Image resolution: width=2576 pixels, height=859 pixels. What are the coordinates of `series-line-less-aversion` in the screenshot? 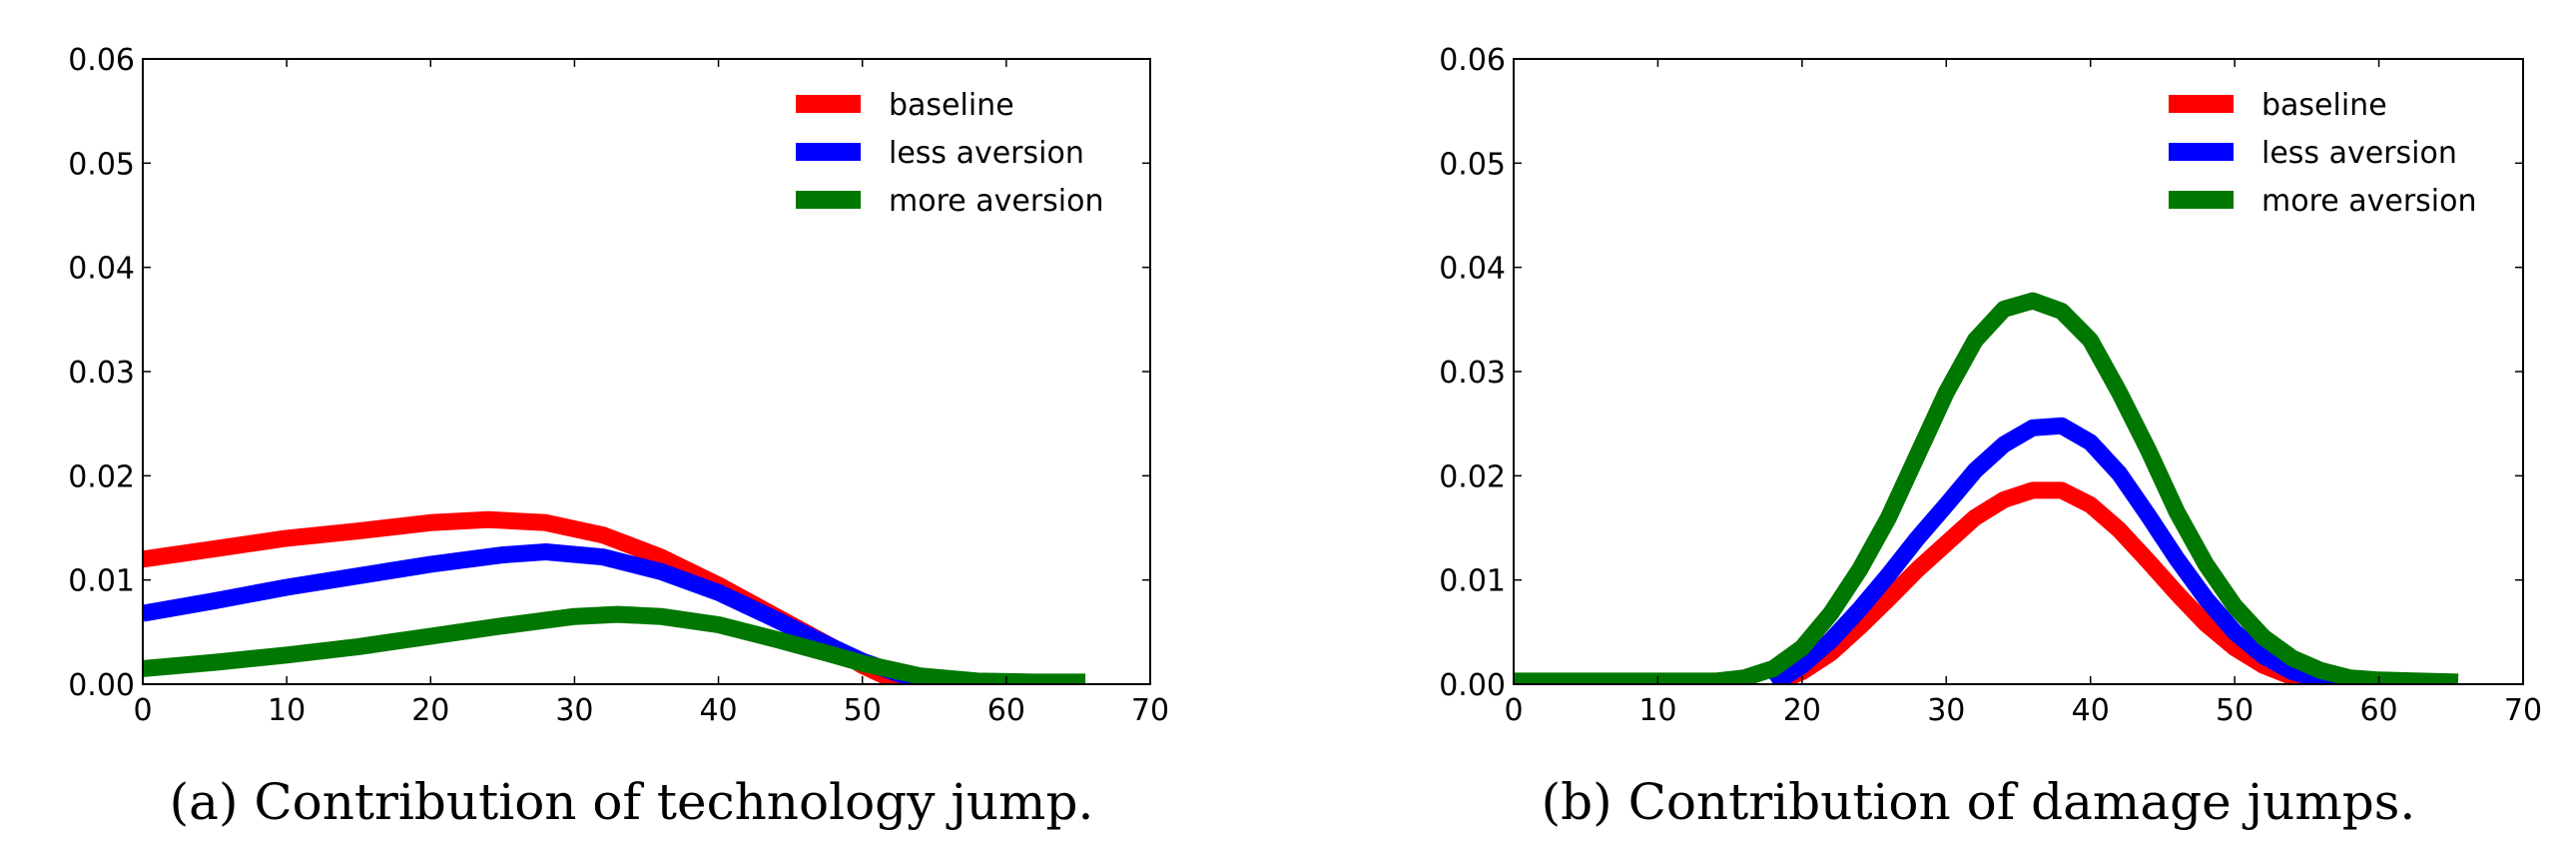 It's located at (2060, 550).